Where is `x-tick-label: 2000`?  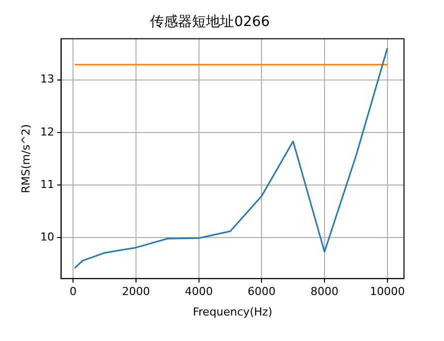
x-tick-label: 2000 is located at coordinates (136, 291).